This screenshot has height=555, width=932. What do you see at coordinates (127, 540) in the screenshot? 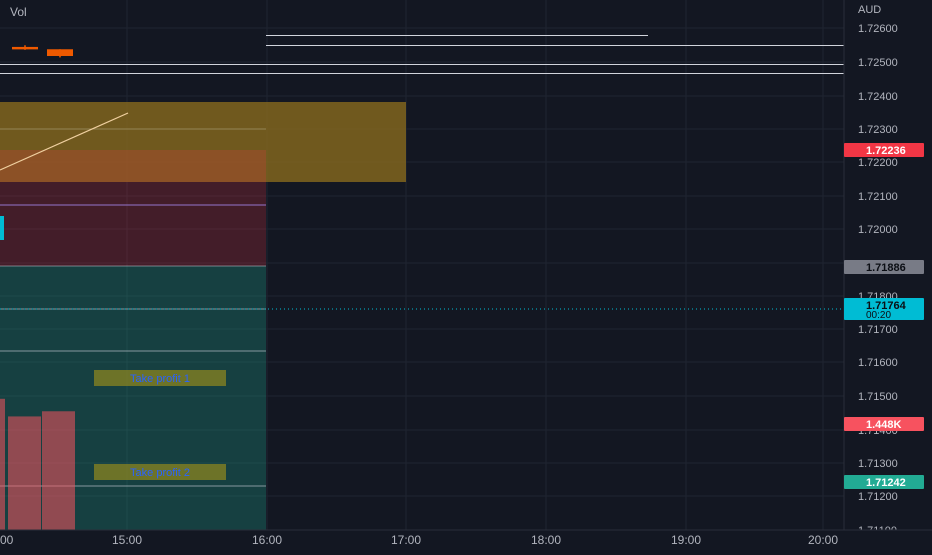
I see `time-tick: 15:00` at bounding box center [127, 540].